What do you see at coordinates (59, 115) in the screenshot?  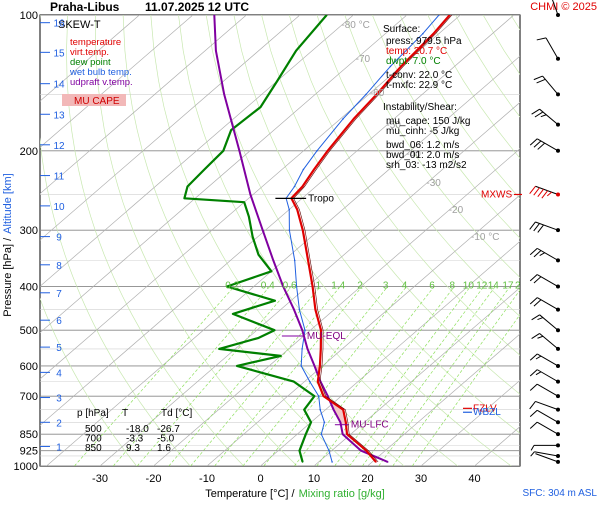 I see `altitude-tick-label: 13` at bounding box center [59, 115].